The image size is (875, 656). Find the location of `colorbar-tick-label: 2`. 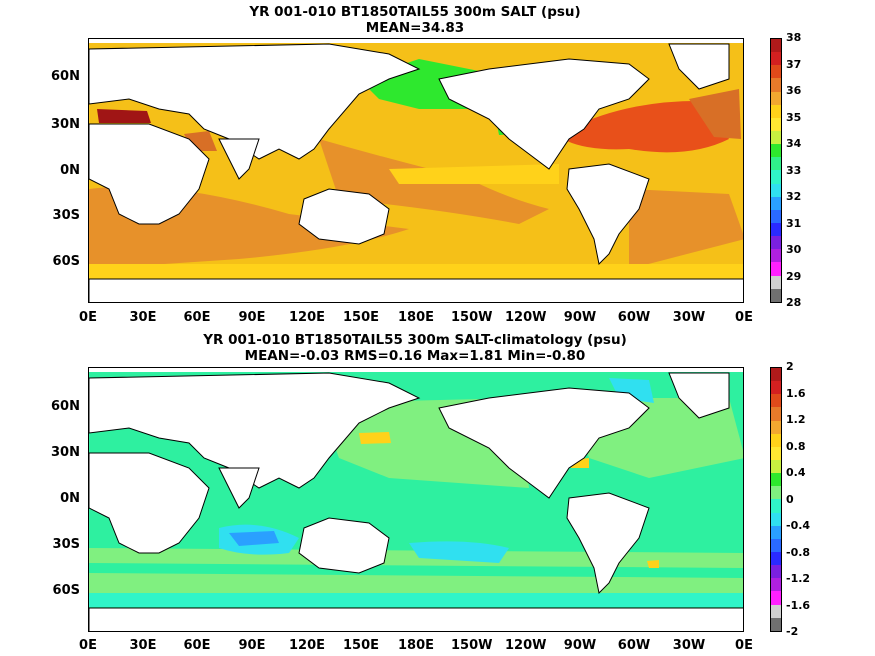

colorbar-tick-label: 2 is located at coordinates (790, 366).